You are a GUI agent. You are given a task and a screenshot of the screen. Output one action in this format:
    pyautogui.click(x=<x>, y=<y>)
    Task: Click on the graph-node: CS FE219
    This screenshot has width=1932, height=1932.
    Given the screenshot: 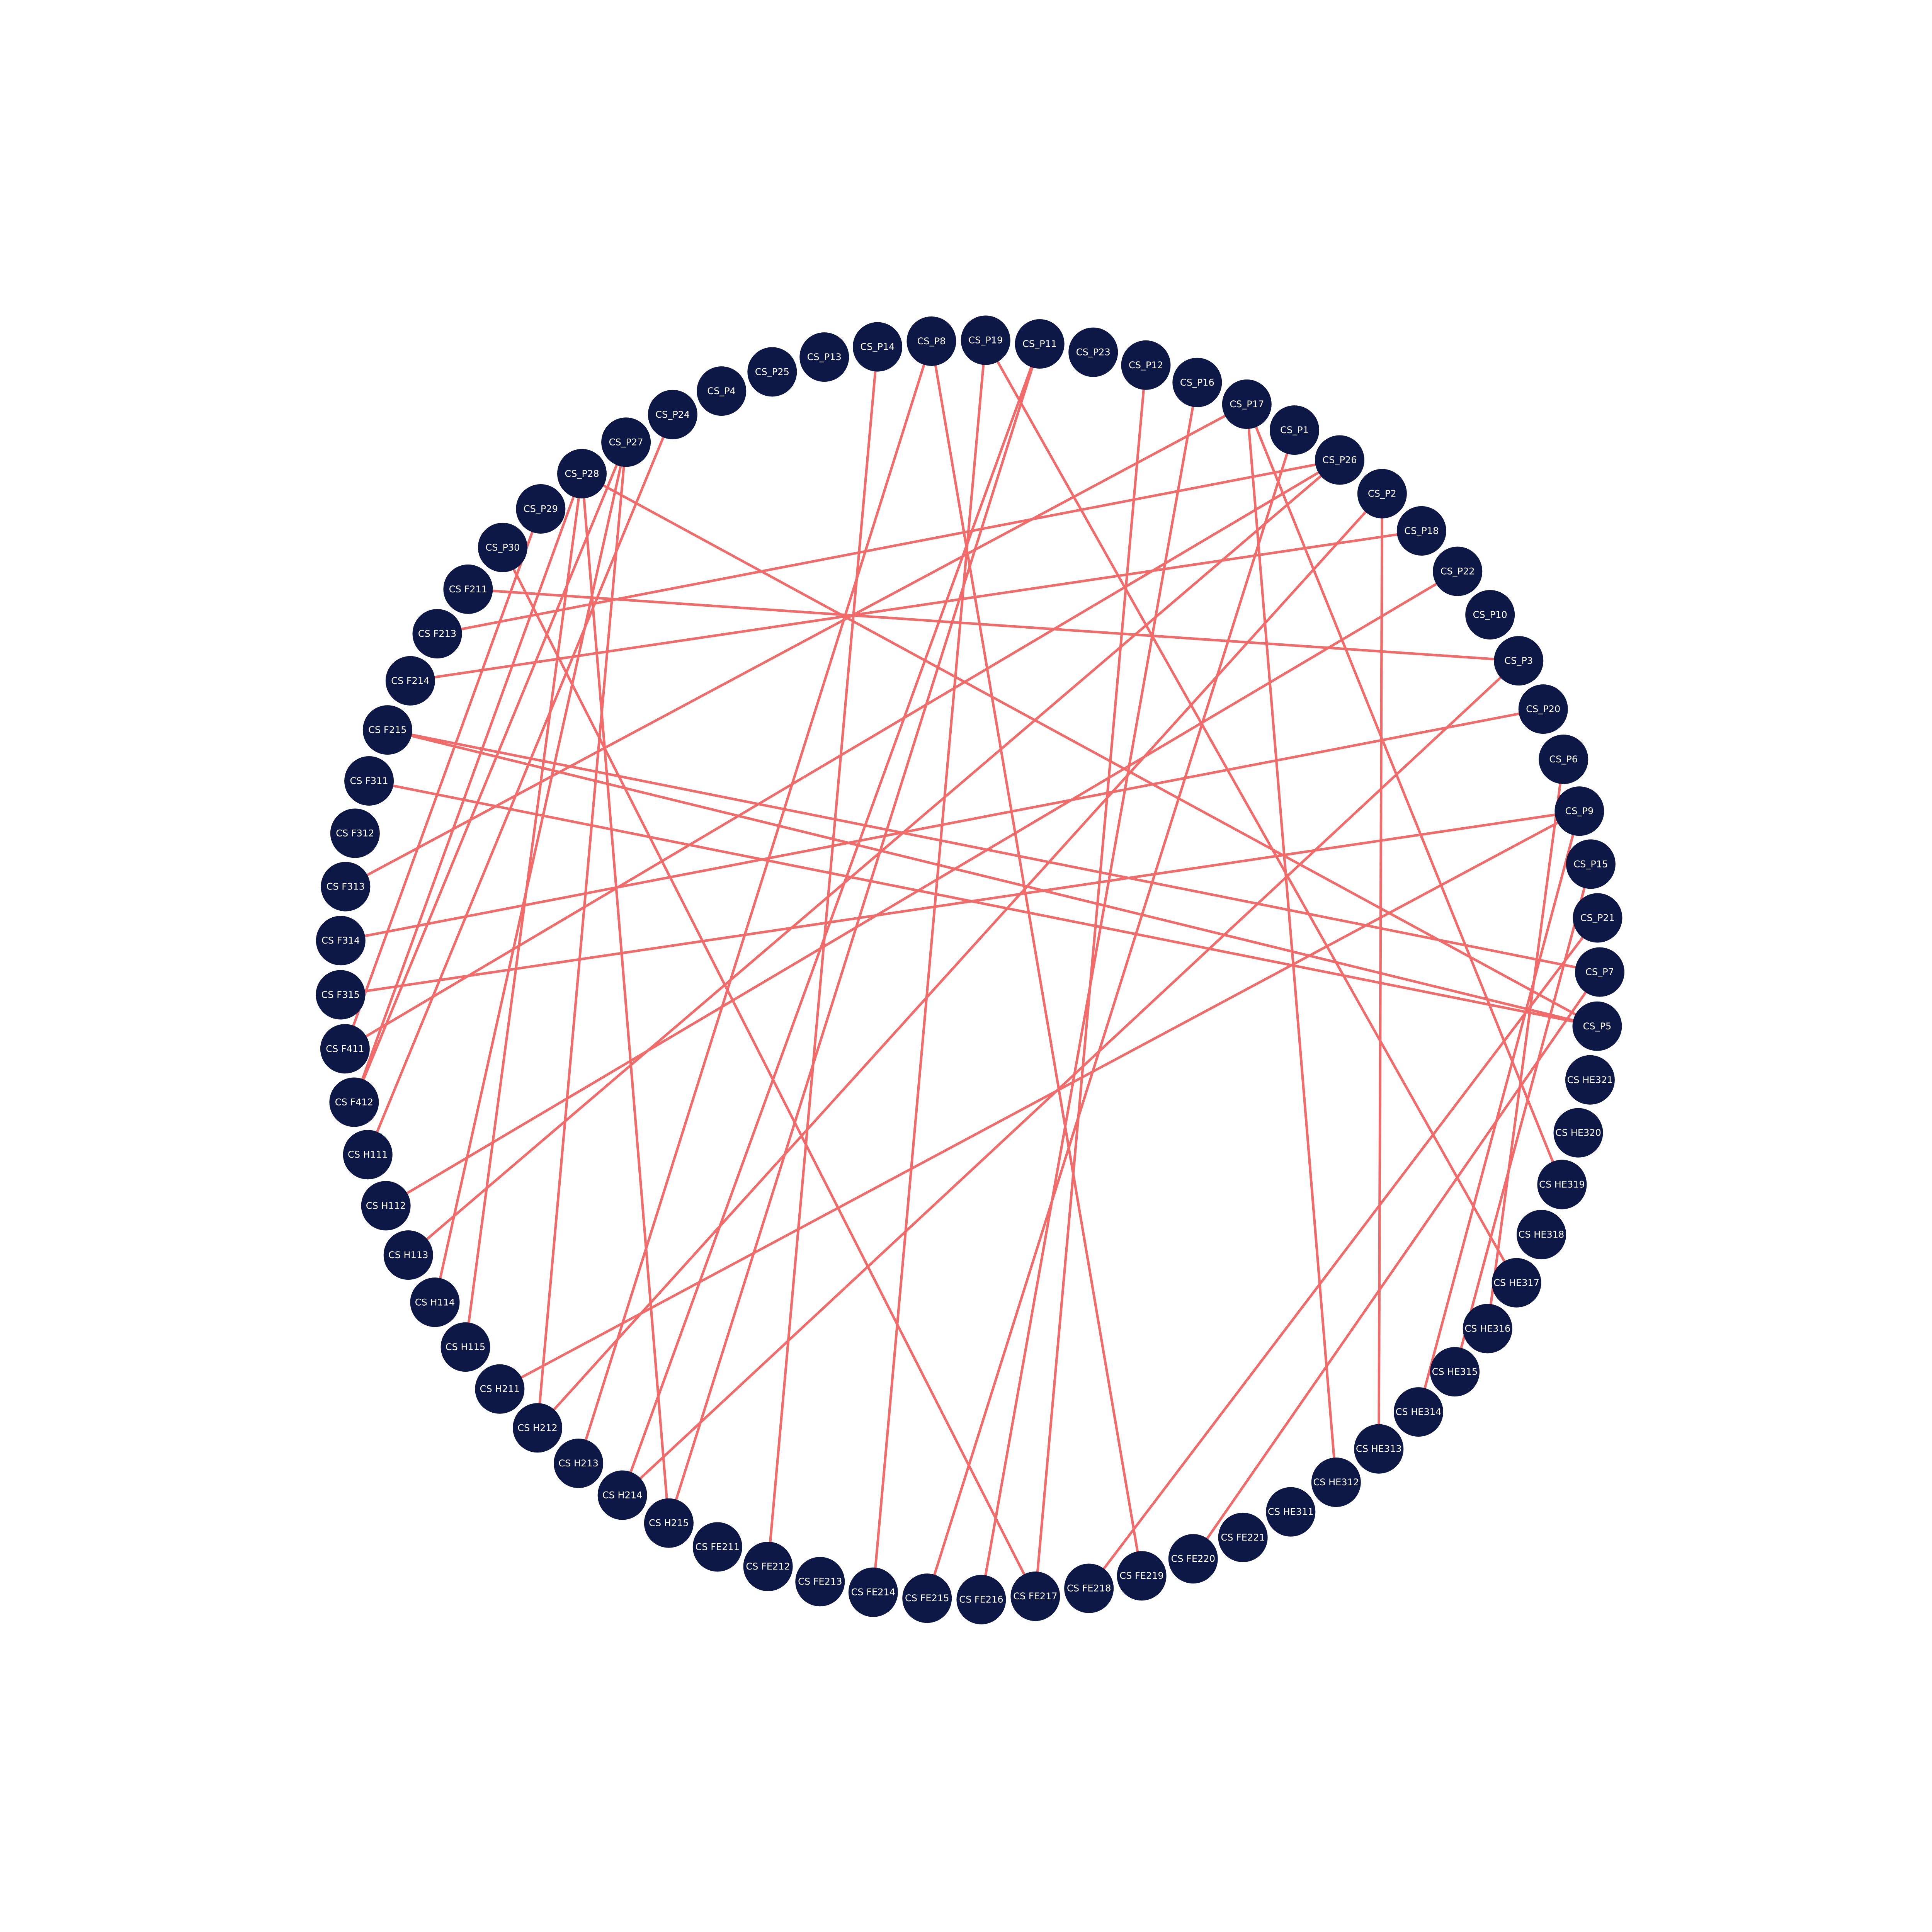 What is the action you would take?
    pyautogui.click(x=1142, y=1576)
    